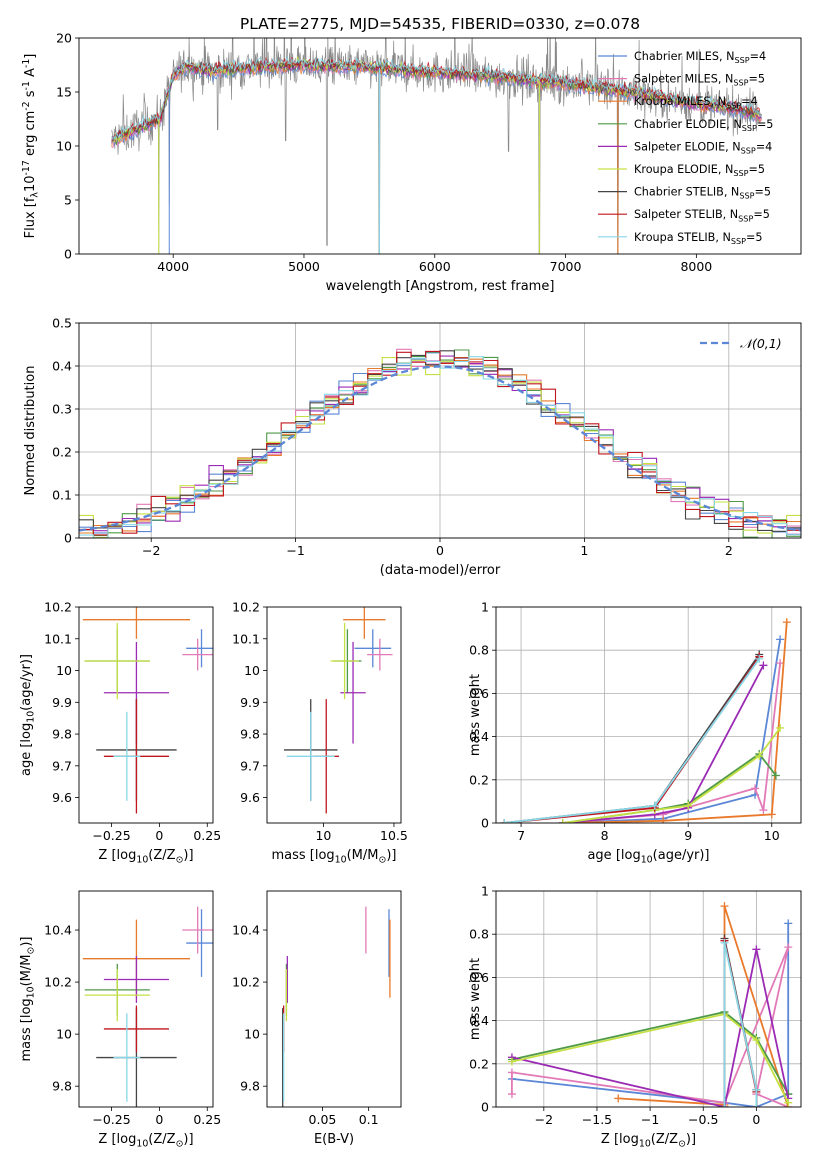 The image size is (819, 1170). I want to click on y-tick-label: 0, so click(68, 254).